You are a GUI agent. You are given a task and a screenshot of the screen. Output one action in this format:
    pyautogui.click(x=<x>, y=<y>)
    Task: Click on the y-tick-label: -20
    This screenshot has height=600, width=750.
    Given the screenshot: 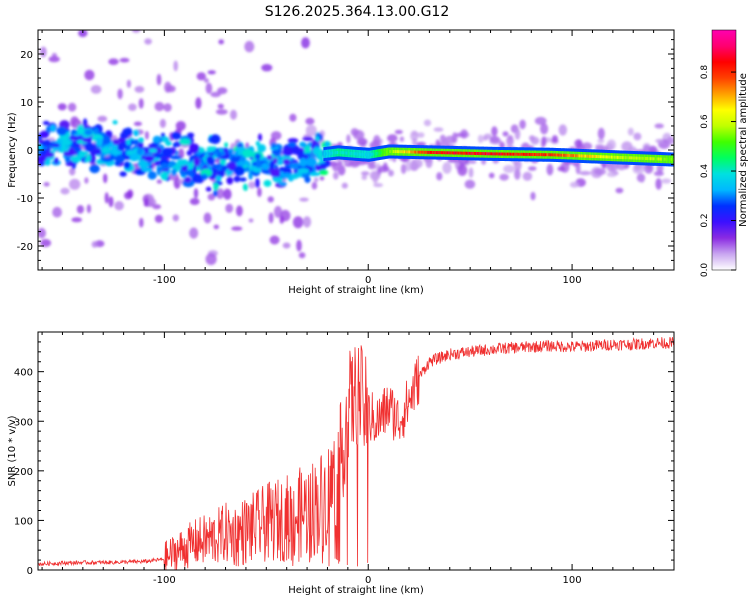 What is the action you would take?
    pyautogui.click(x=25, y=247)
    